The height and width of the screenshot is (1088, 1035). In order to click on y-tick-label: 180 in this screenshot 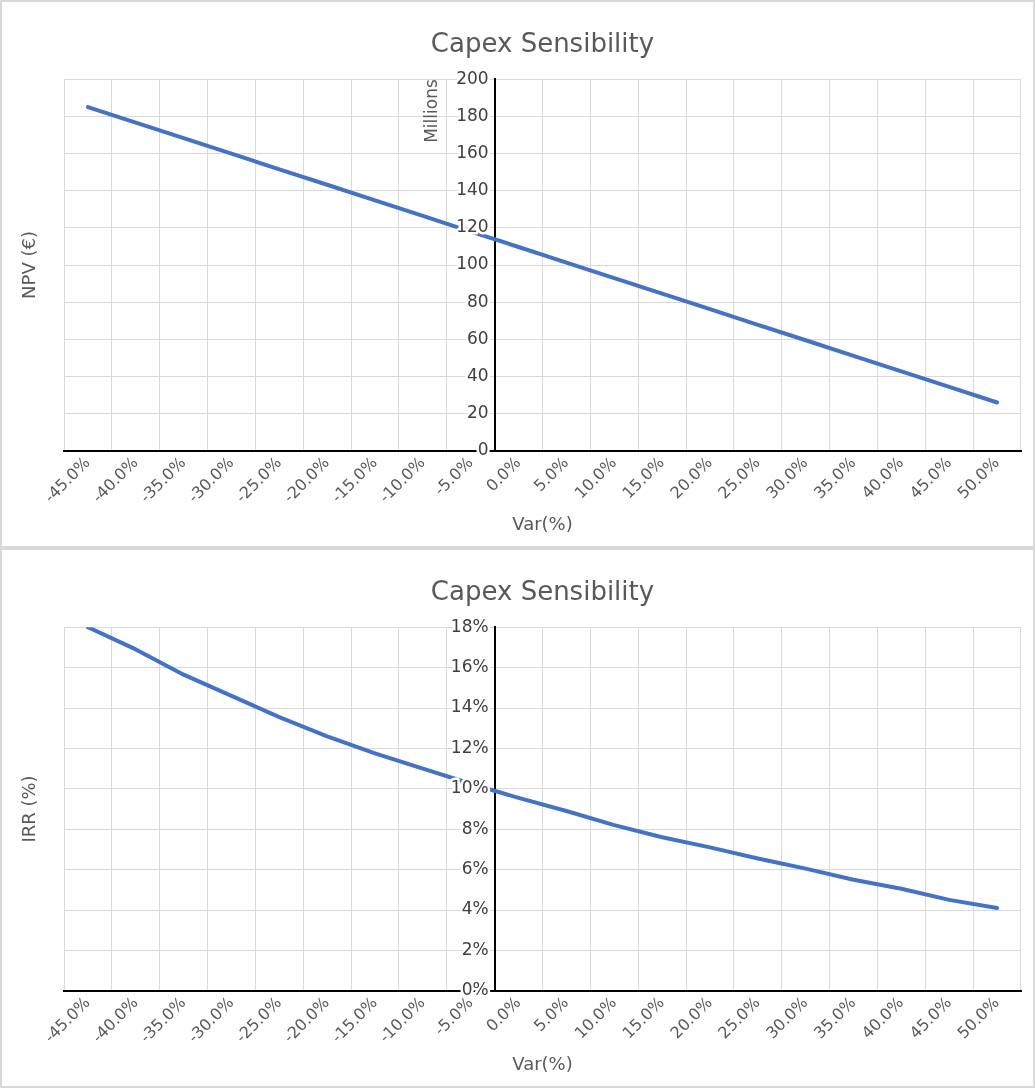, I will do `click(472, 114)`.